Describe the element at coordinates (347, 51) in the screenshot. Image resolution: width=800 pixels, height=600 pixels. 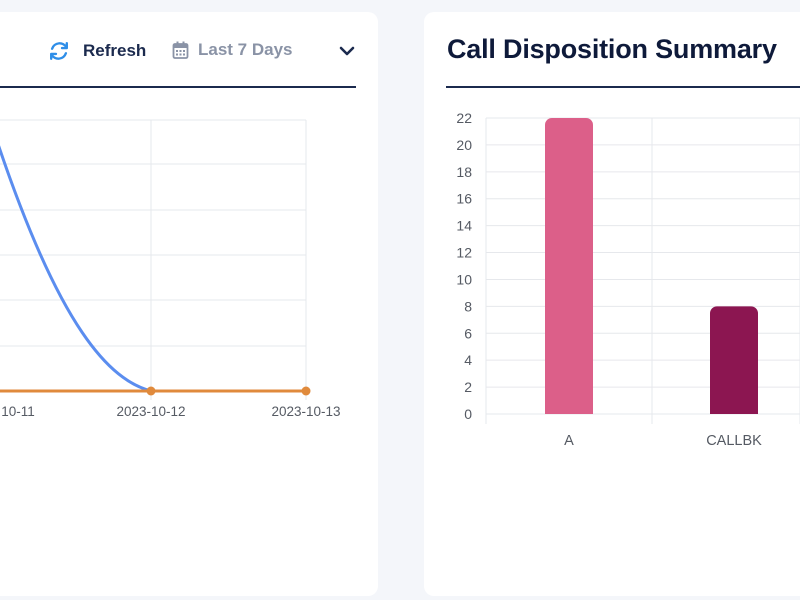
I see `chevron-down-icon` at that location.